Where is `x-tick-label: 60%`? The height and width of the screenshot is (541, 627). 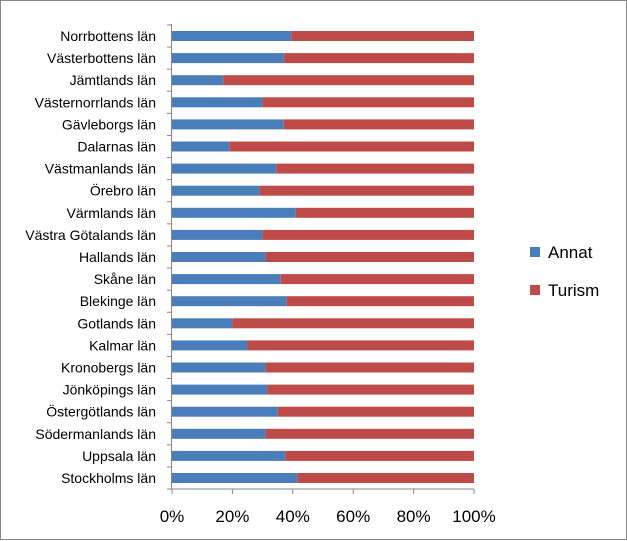 x-tick-label: 60% is located at coordinates (353, 516).